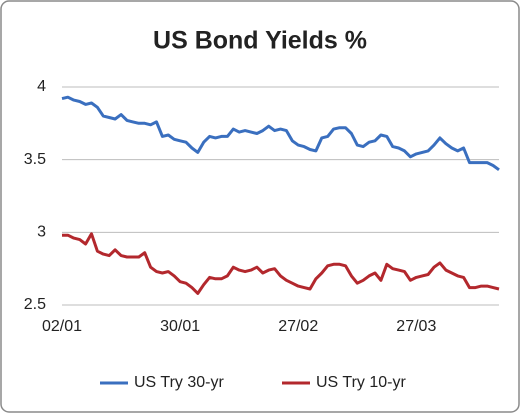 Image resolution: width=520 pixels, height=413 pixels. I want to click on x-tick-label: 27/02, so click(298, 326).